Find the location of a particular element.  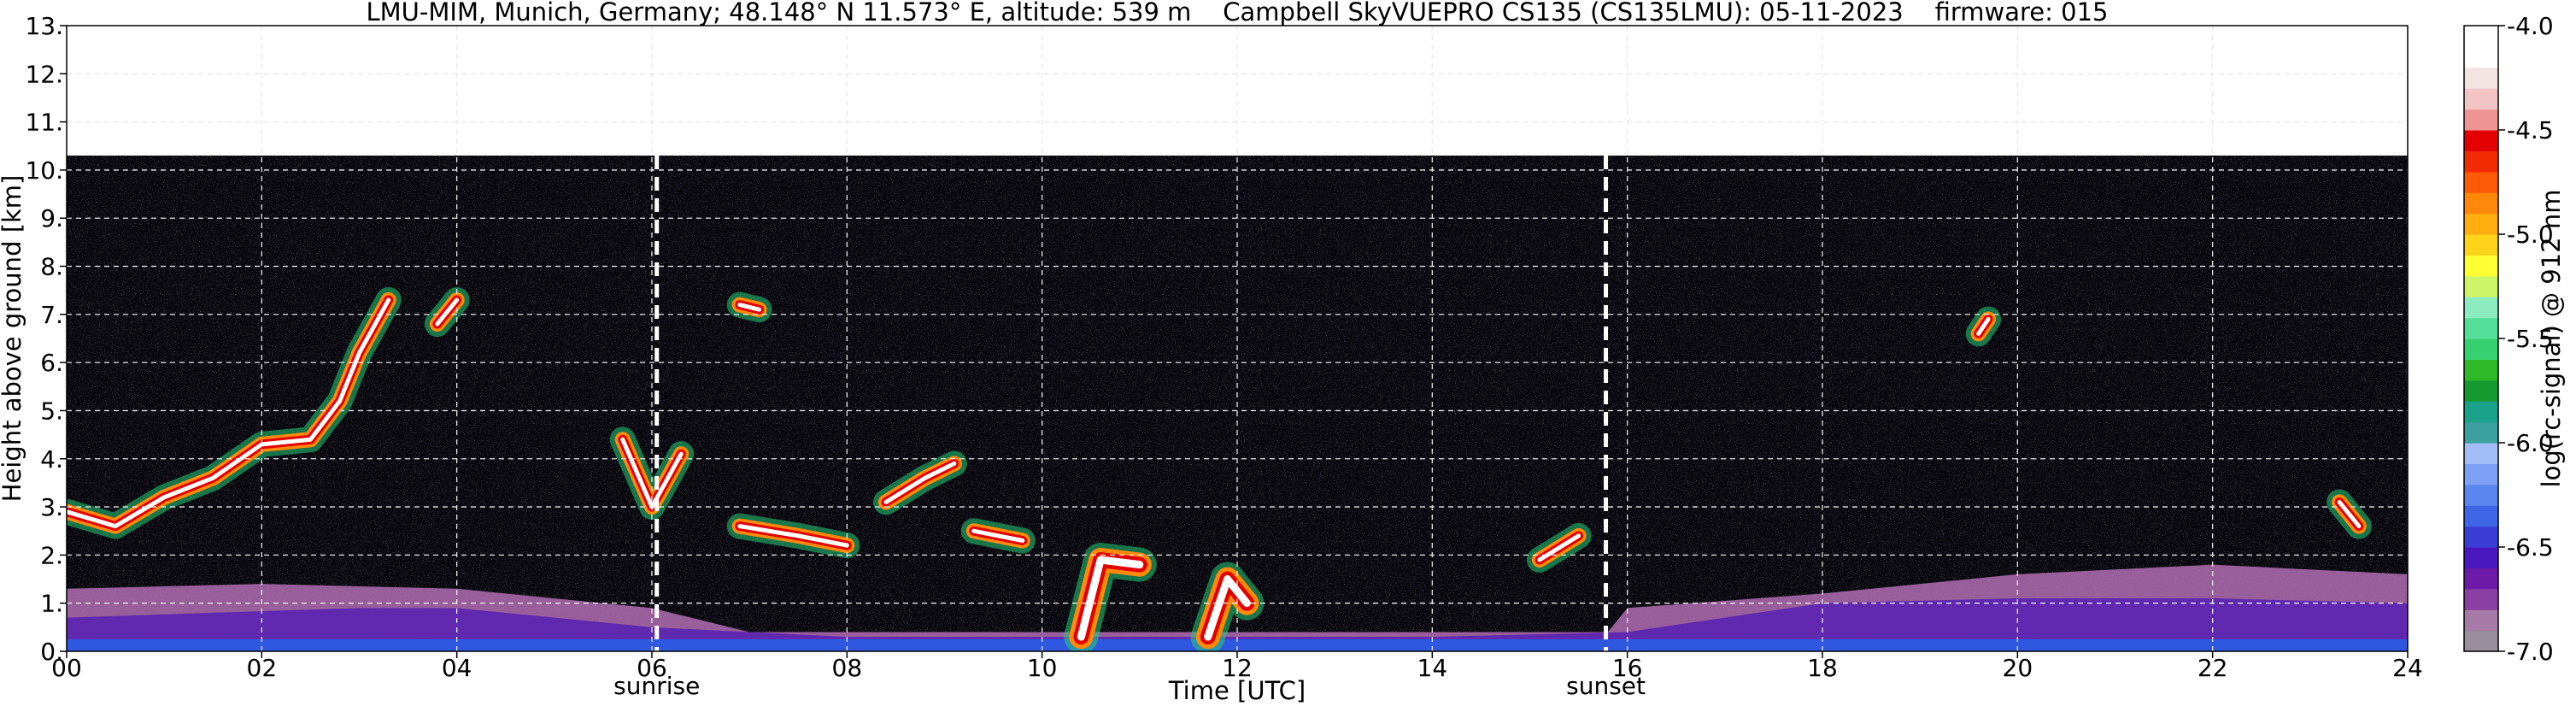

x-tick-label: 04 is located at coordinates (457, 668).